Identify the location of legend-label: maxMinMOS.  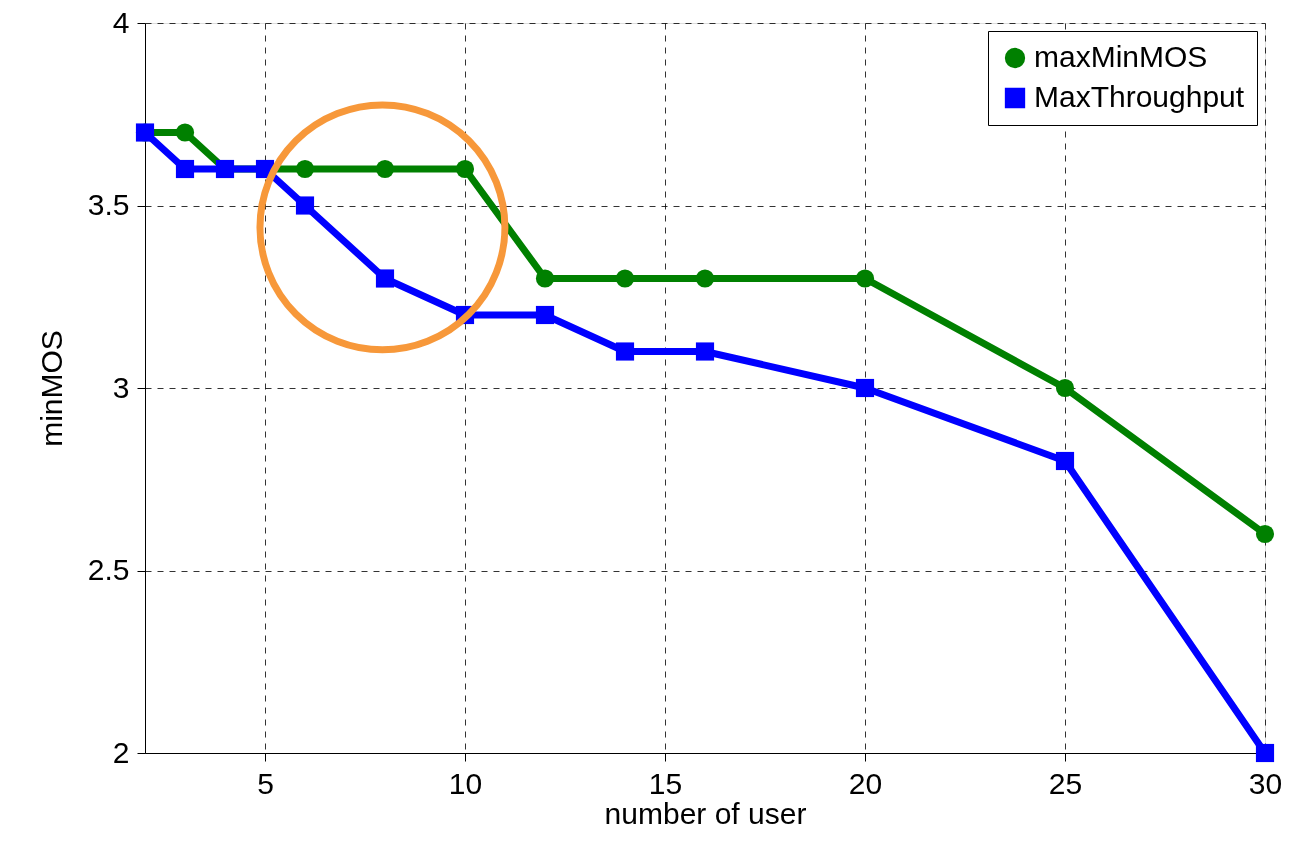
(1121, 56).